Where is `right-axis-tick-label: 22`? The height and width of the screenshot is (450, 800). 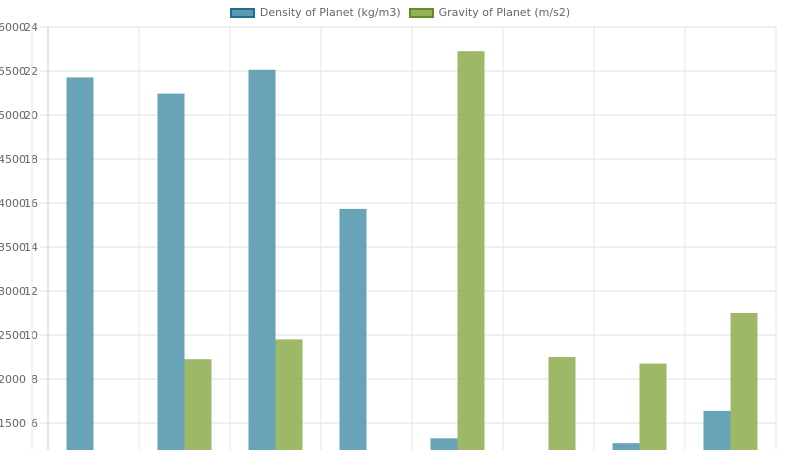
right-axis-tick-label: 22 is located at coordinates (31, 71).